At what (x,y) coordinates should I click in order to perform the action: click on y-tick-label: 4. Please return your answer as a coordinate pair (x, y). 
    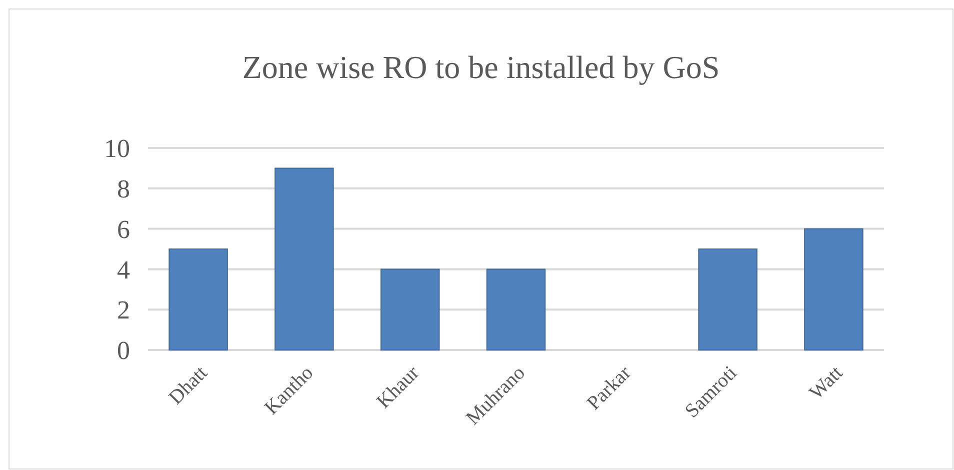
    Looking at the image, I should click on (123, 269).